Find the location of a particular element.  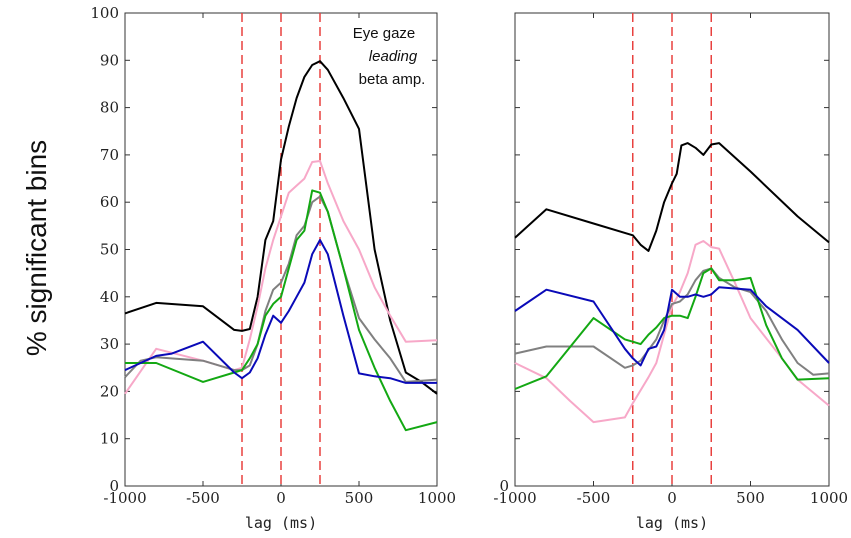

y-tick-label: 60 is located at coordinates (109, 202).